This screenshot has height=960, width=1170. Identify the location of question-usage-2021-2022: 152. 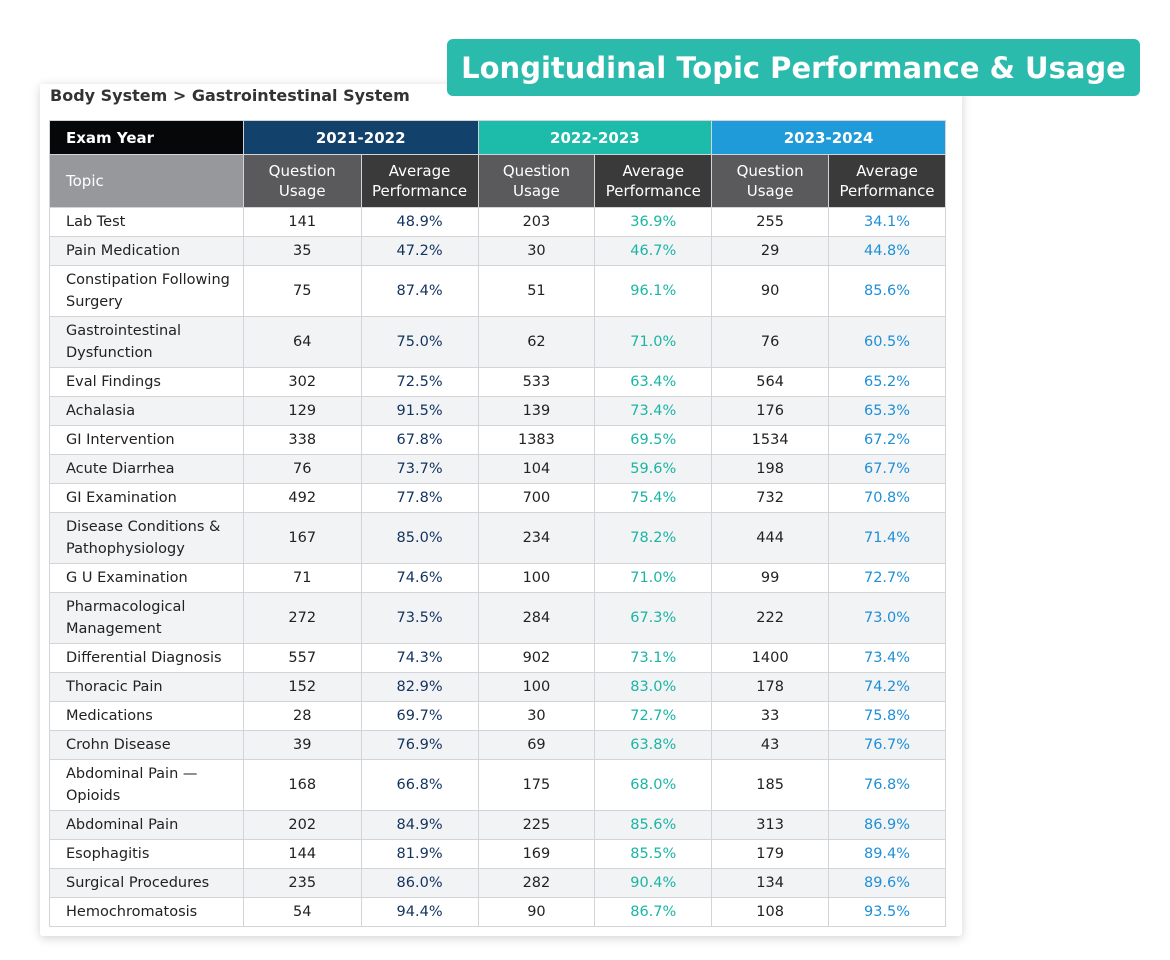
(302, 687).